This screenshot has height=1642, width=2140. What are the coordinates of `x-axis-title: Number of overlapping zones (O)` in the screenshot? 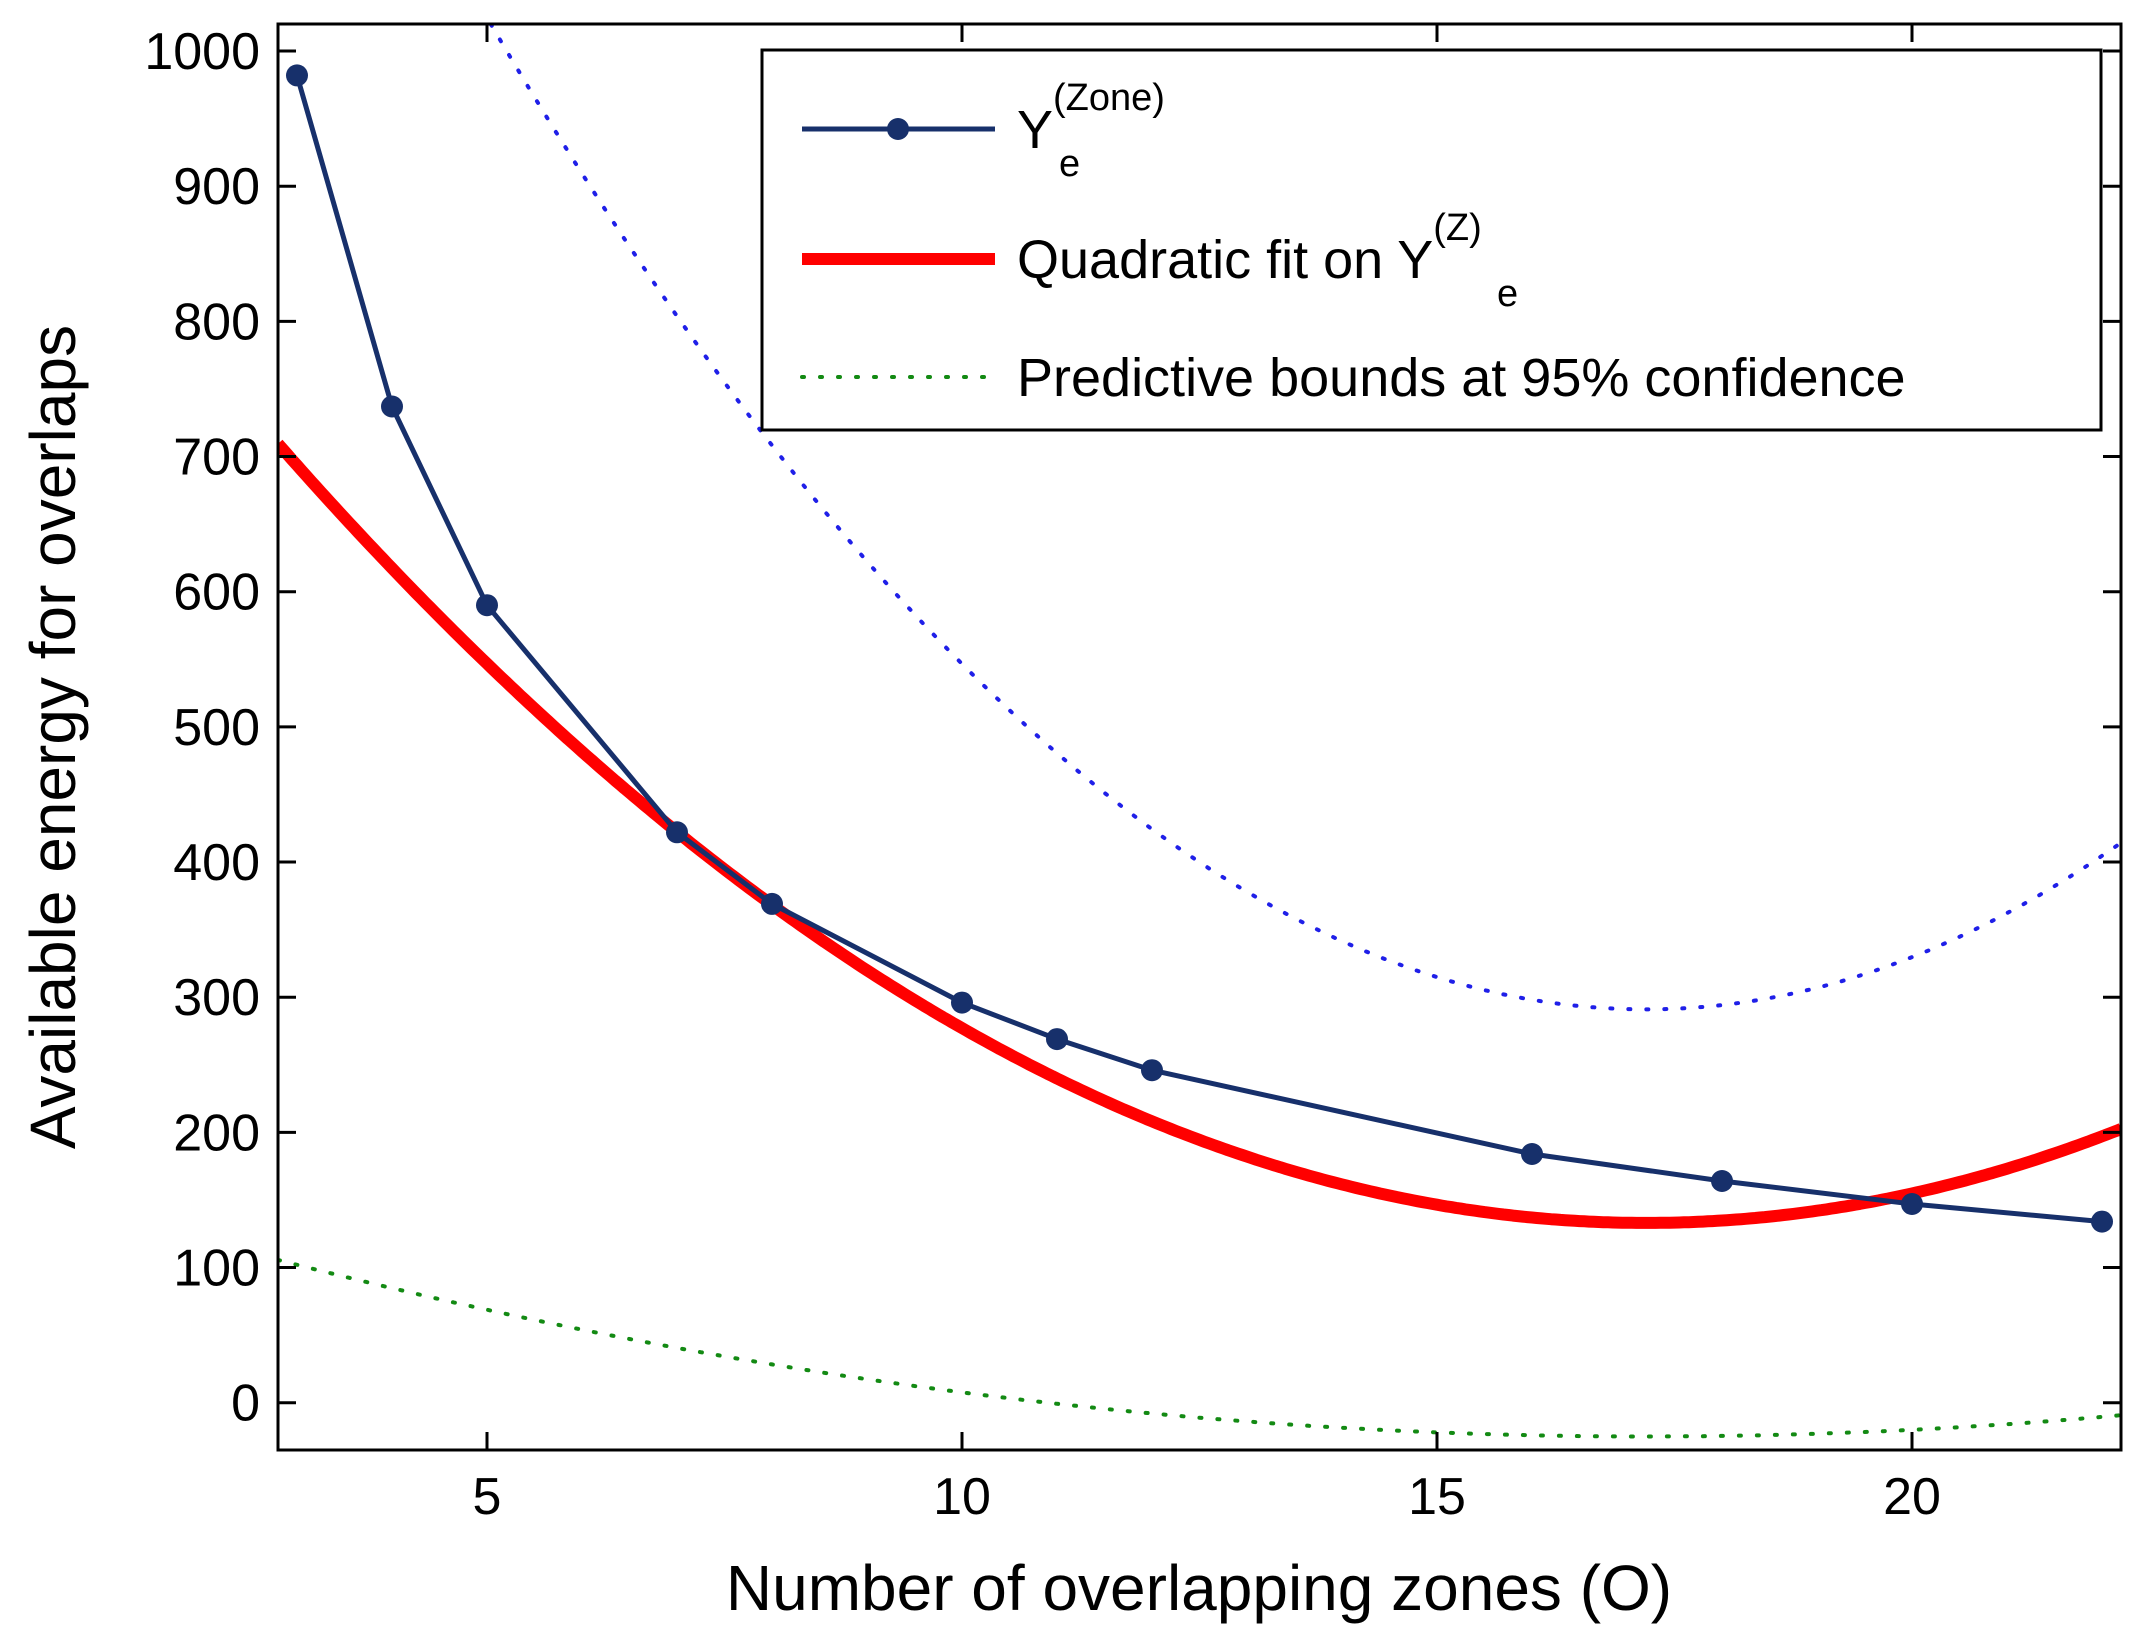 It's located at (1199, 1588).